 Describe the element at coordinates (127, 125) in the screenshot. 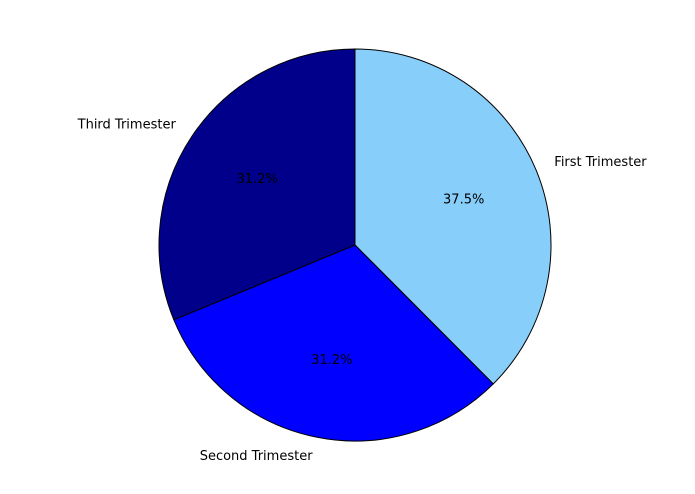

I see `pie-category-label-third-trimester: Third Trimester` at that location.